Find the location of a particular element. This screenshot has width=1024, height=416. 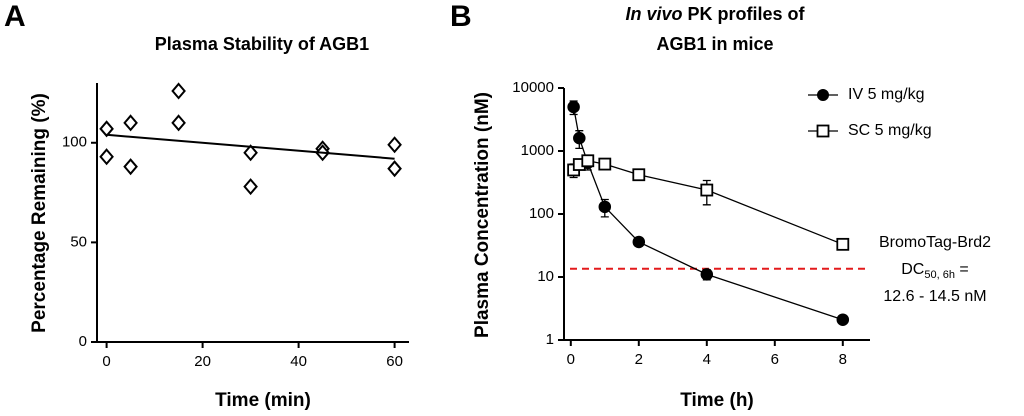

panel-label: B is located at coordinates (461, 16).